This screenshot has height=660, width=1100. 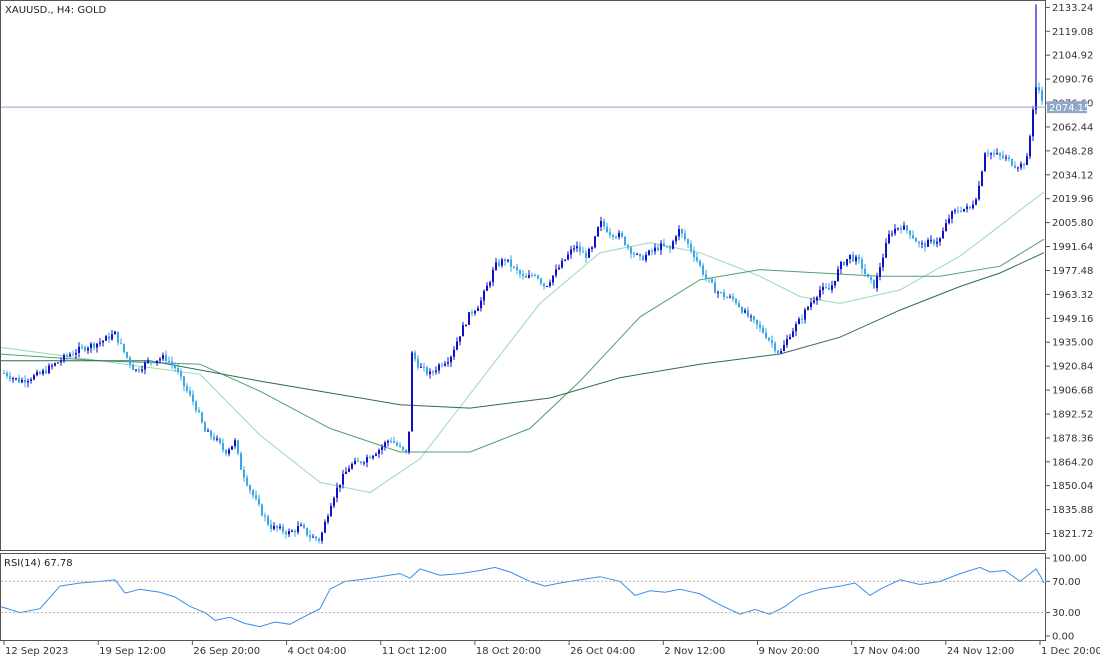 What do you see at coordinates (1070, 651) in the screenshot?
I see `time-tick-label: 1 Dec 20:00` at bounding box center [1070, 651].